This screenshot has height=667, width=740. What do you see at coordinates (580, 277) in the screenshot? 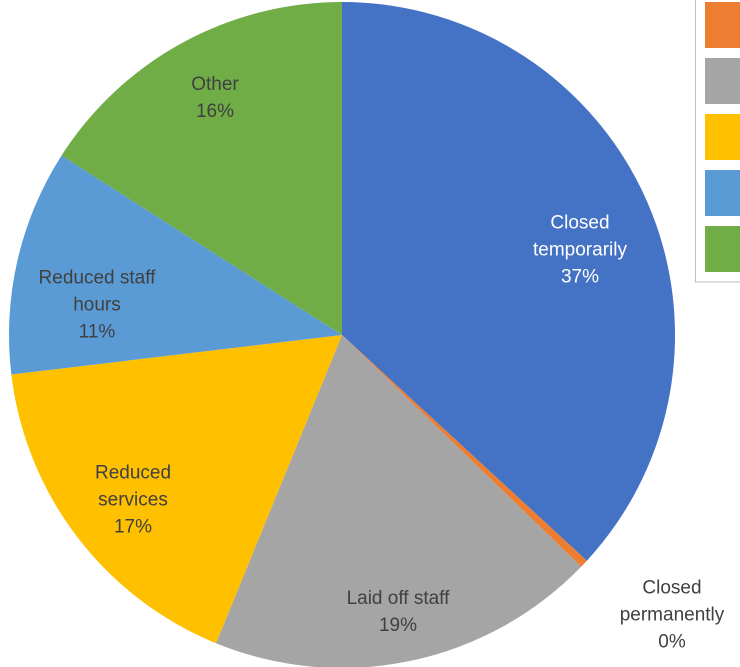
I see `data-label-value: 37%` at bounding box center [580, 277].